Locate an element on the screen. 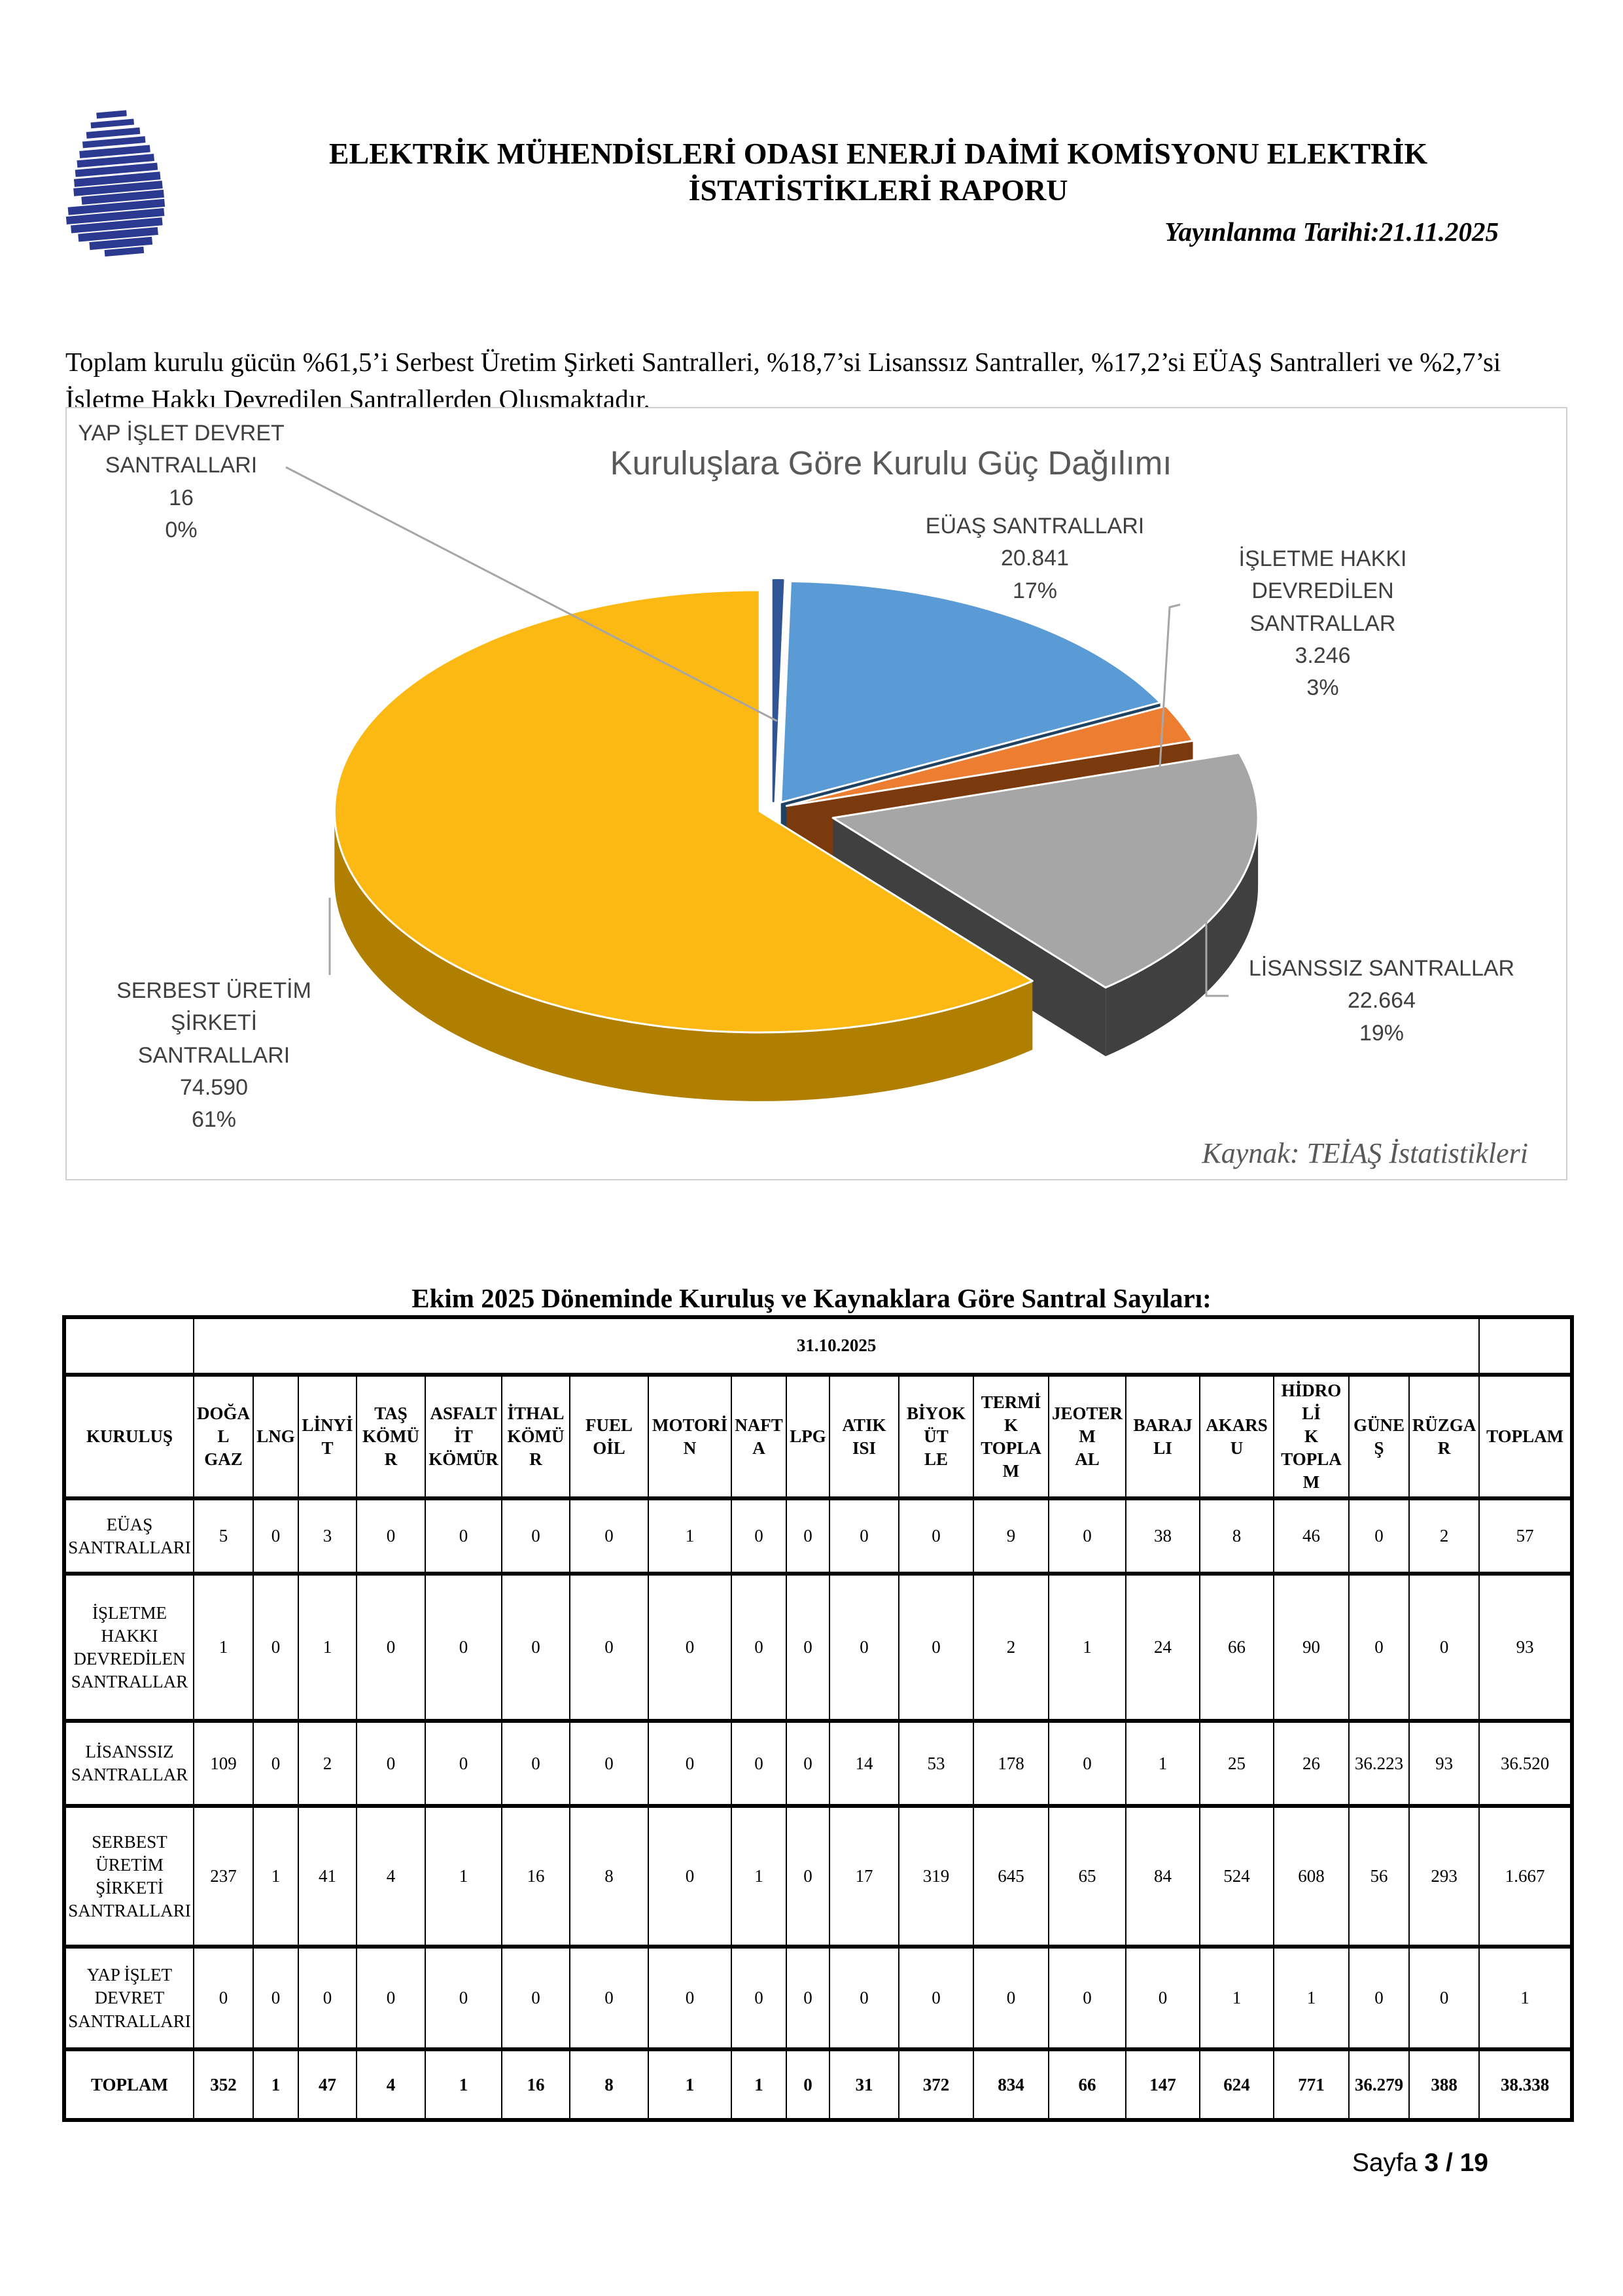 The height and width of the screenshot is (2296, 1623). cell-3-3: 4 is located at coordinates (391, 1876).